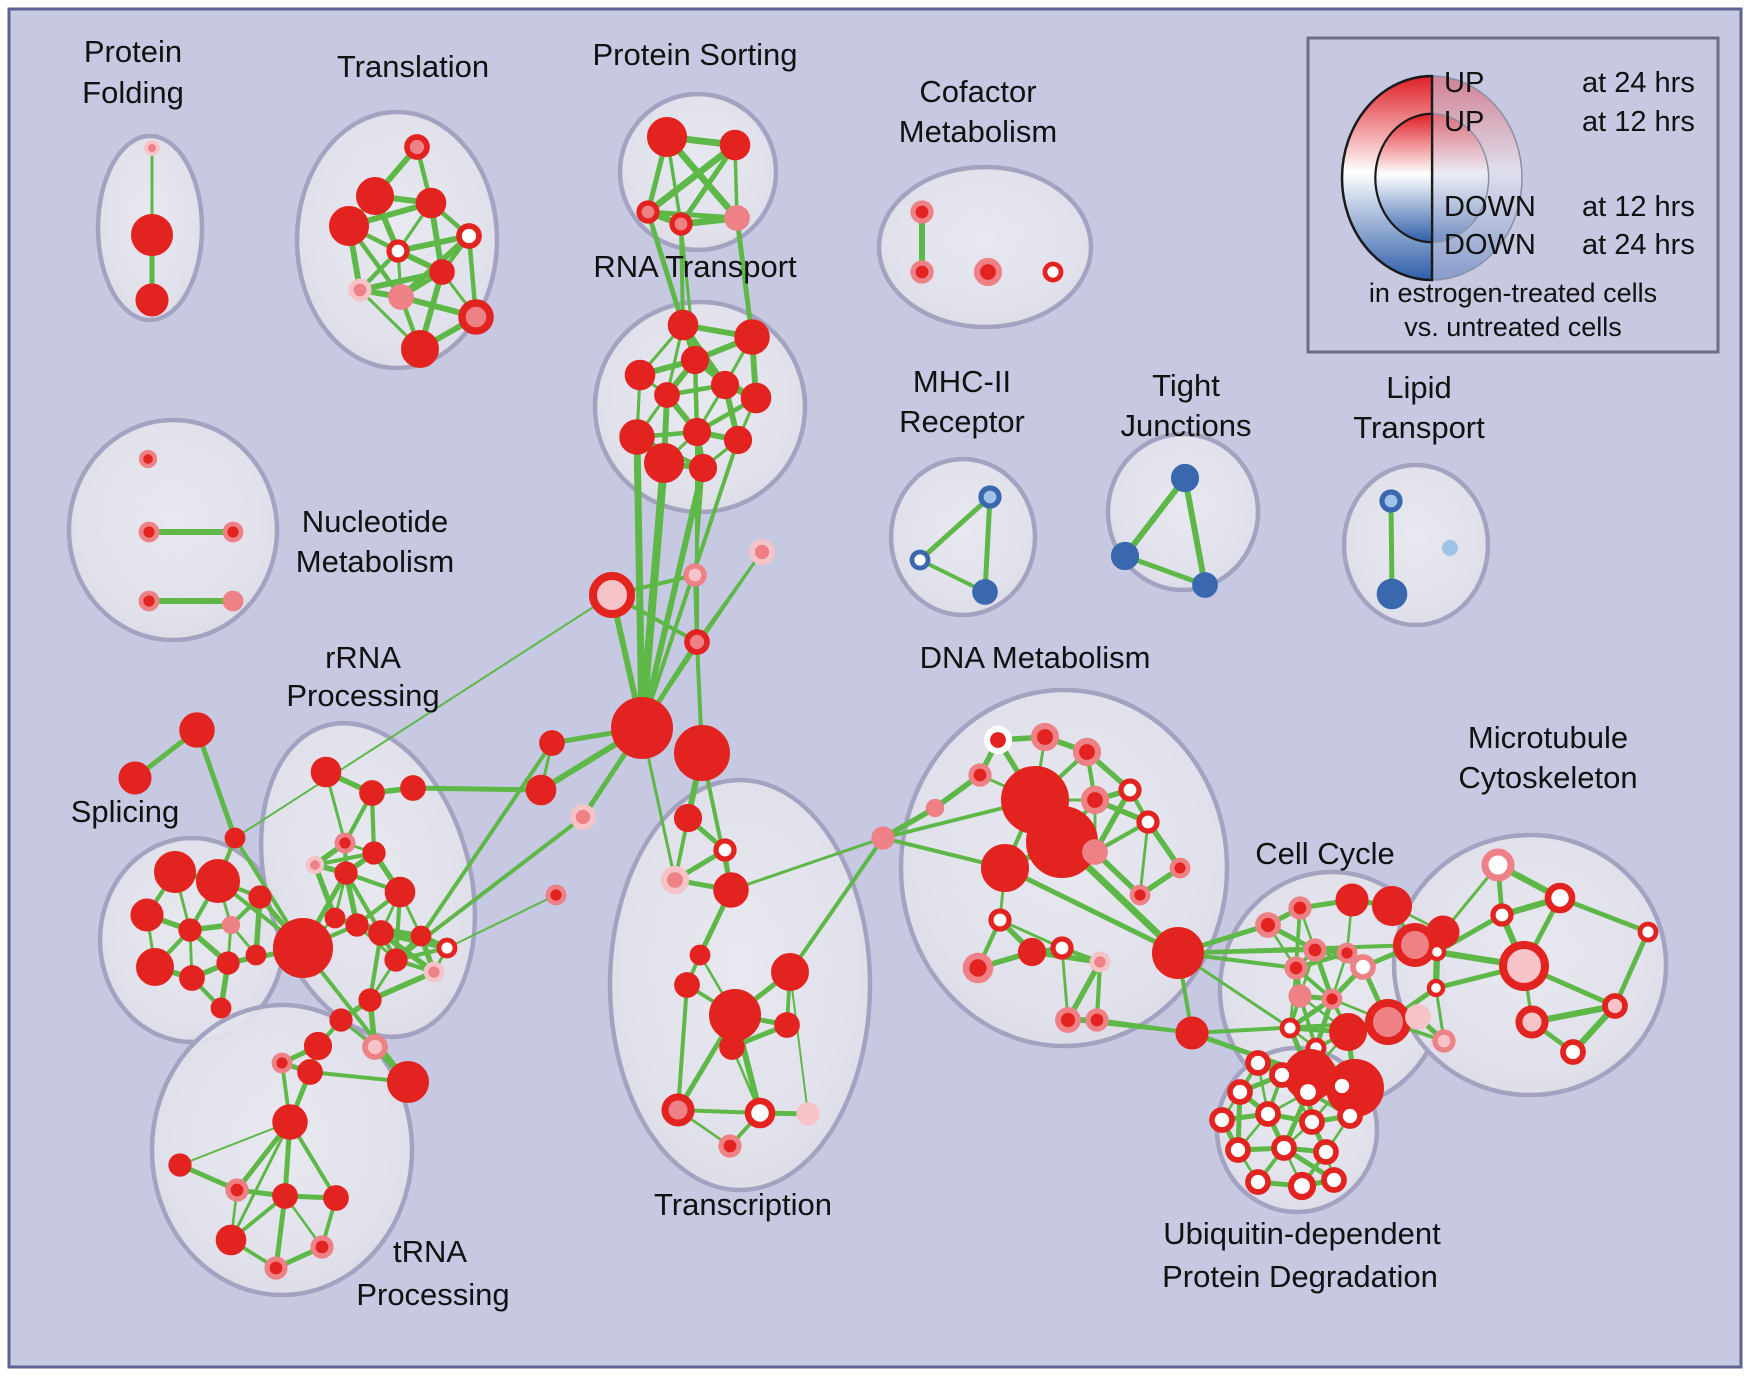 Image resolution: width=1750 pixels, height=1376 pixels. Describe the element at coordinates (985, 247) in the screenshot. I see `cluster-ellipse-cof` at that location.